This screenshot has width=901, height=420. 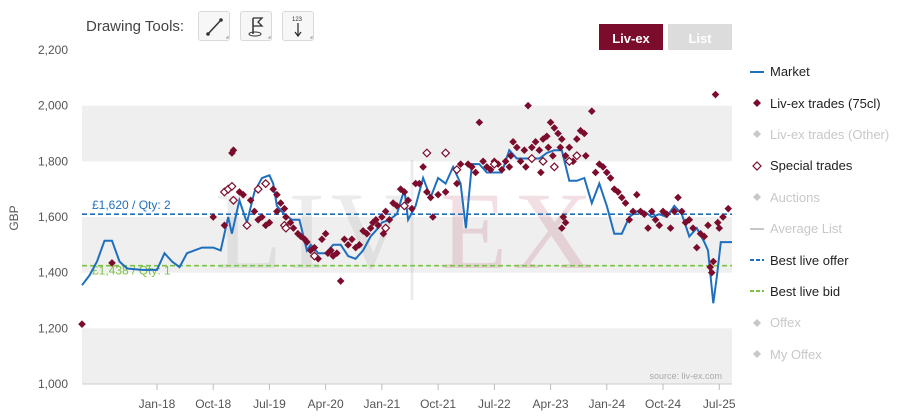 I want to click on legend-item: Market, so click(x=825, y=71).